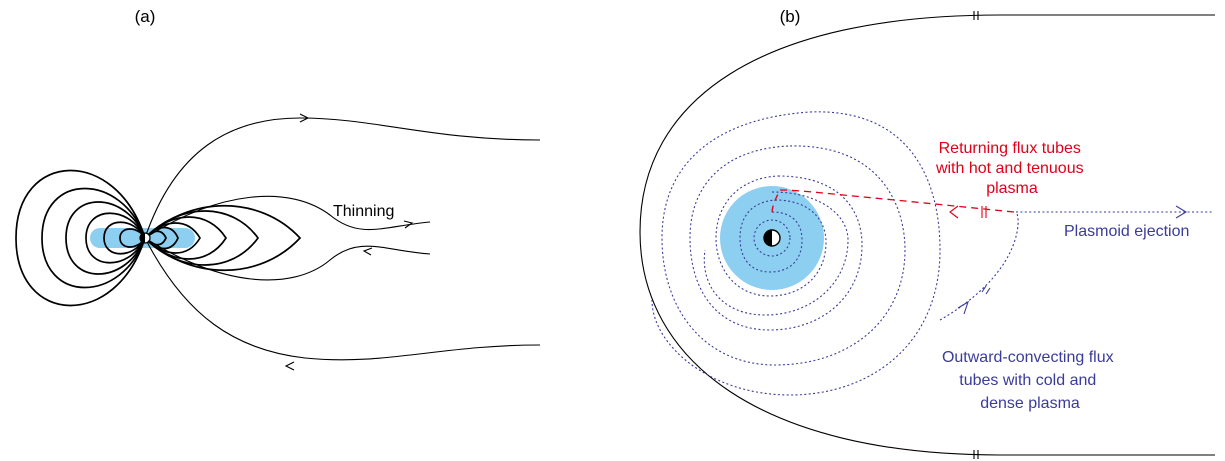  Describe the element at coordinates (1126, 231) in the screenshot. I see `plasmoid-ejection-label: Plasmoid ejection` at that location.